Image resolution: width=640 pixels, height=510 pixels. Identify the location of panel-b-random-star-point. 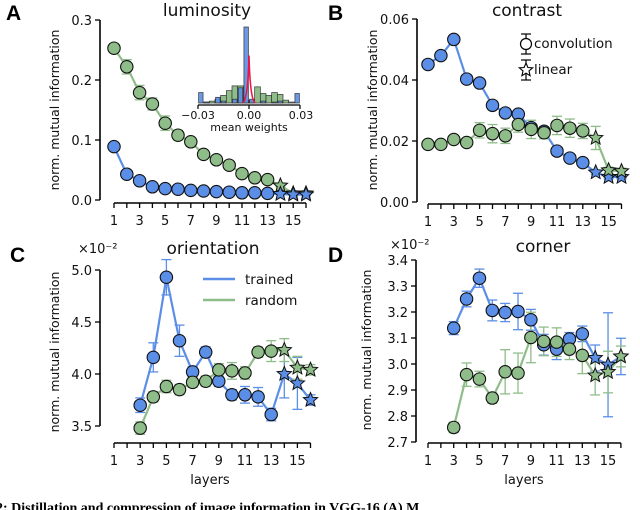
(621, 170).